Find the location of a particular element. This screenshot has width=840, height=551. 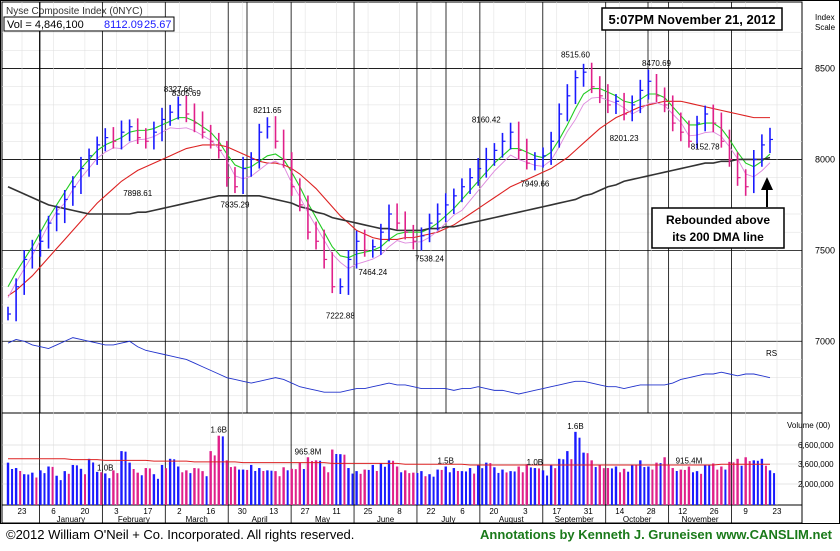

price-change: 25.67 is located at coordinates (158, 25).